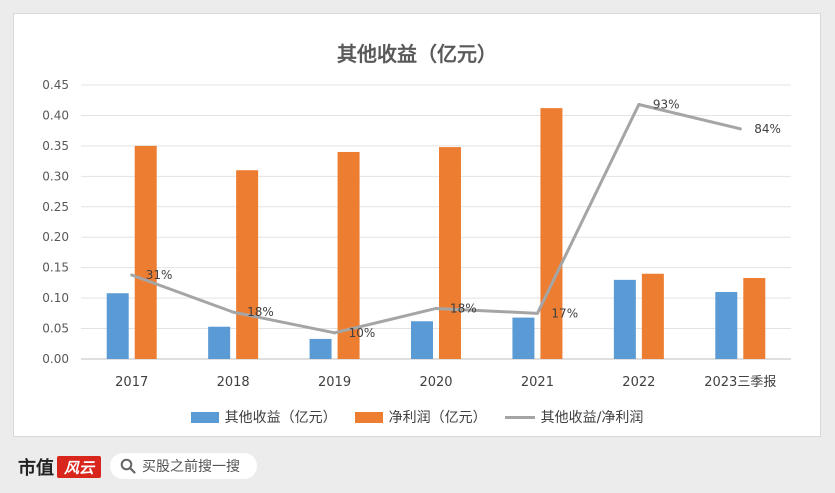 This screenshot has width=835, height=493. Describe the element at coordinates (519, 417) in the screenshot. I see `legend-swatch-ratio` at that location.